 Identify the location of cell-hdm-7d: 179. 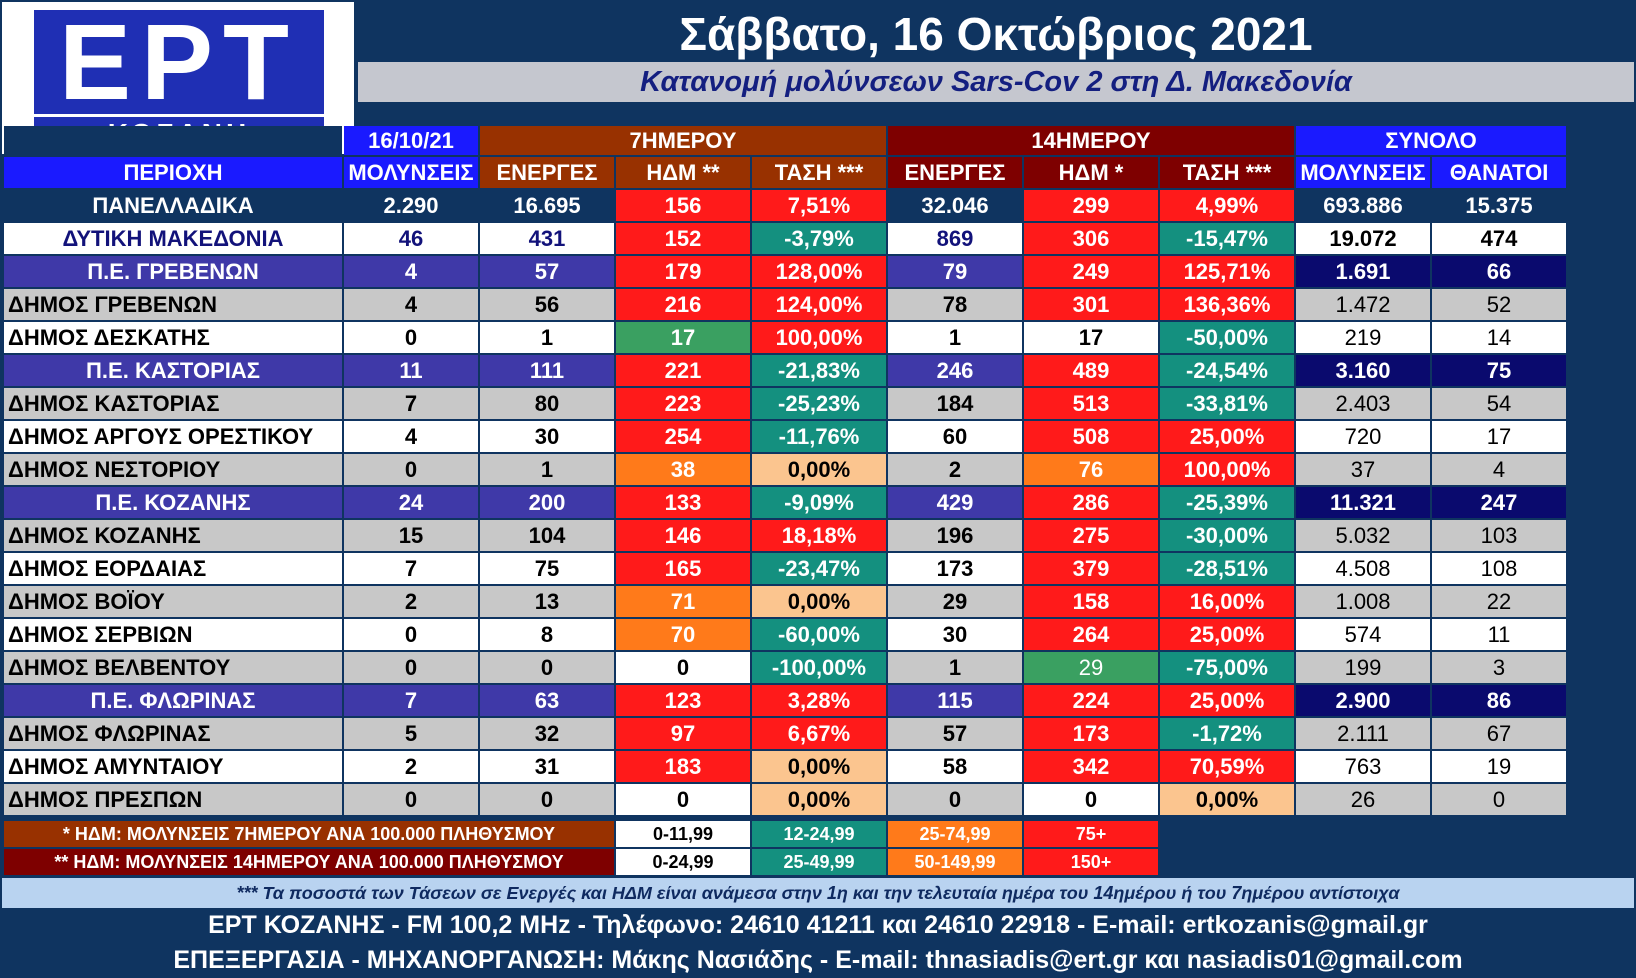
(683, 271).